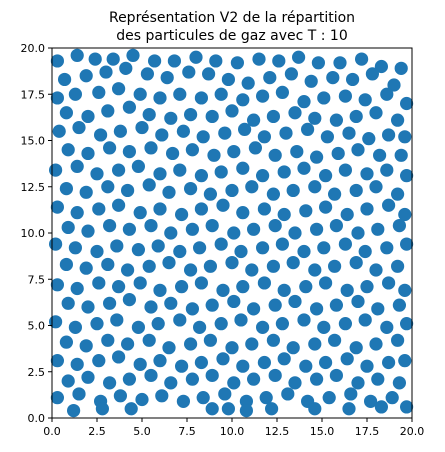  I want to click on x-tick-label: 2.5, so click(97, 431).